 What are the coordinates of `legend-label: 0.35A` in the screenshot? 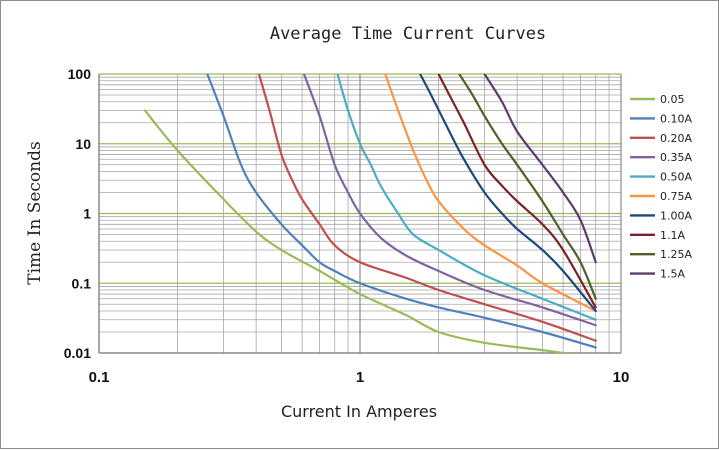 It's located at (676, 157).